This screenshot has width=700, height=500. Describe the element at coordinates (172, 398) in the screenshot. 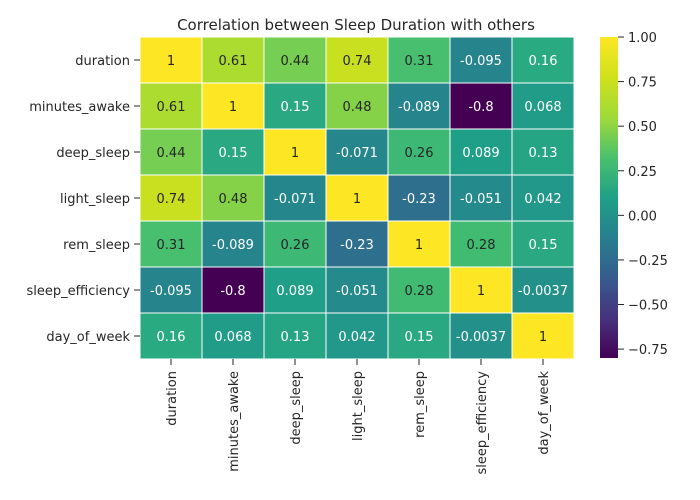

I see `column-label: duration` at that location.